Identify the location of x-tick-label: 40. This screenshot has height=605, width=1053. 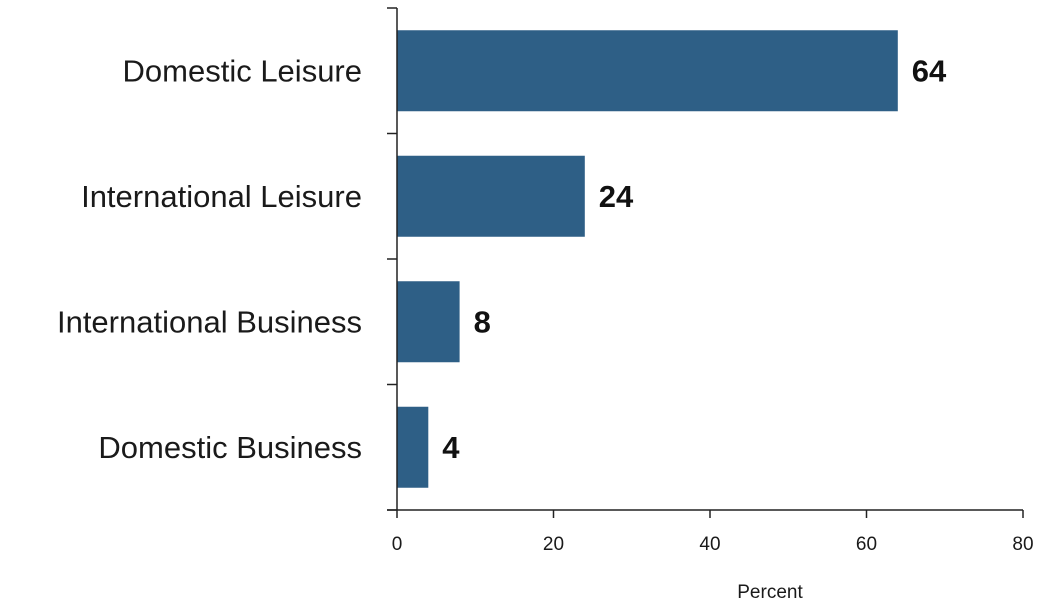
(709, 544).